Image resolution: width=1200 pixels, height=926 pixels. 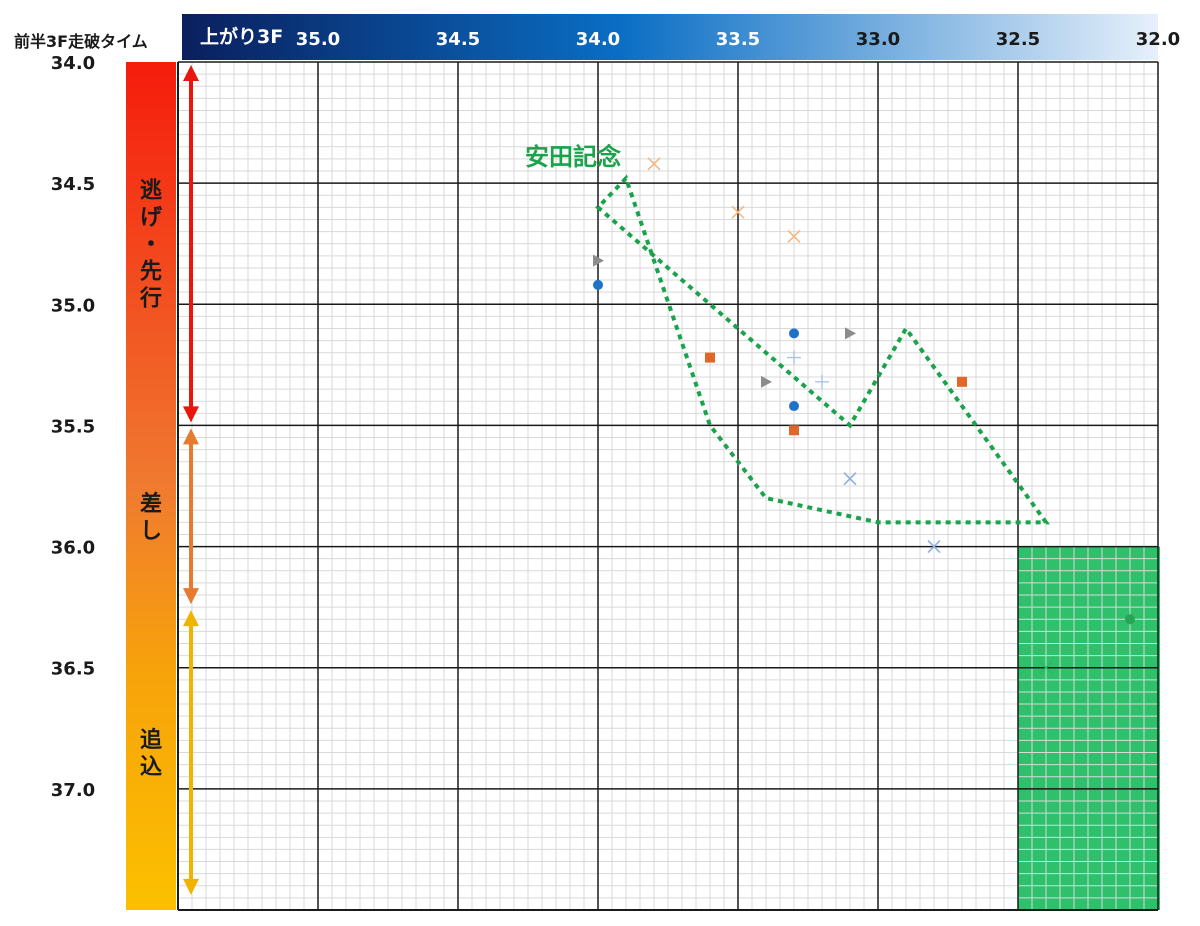 I want to click on y-tick-label: 36.5, so click(x=73, y=669).